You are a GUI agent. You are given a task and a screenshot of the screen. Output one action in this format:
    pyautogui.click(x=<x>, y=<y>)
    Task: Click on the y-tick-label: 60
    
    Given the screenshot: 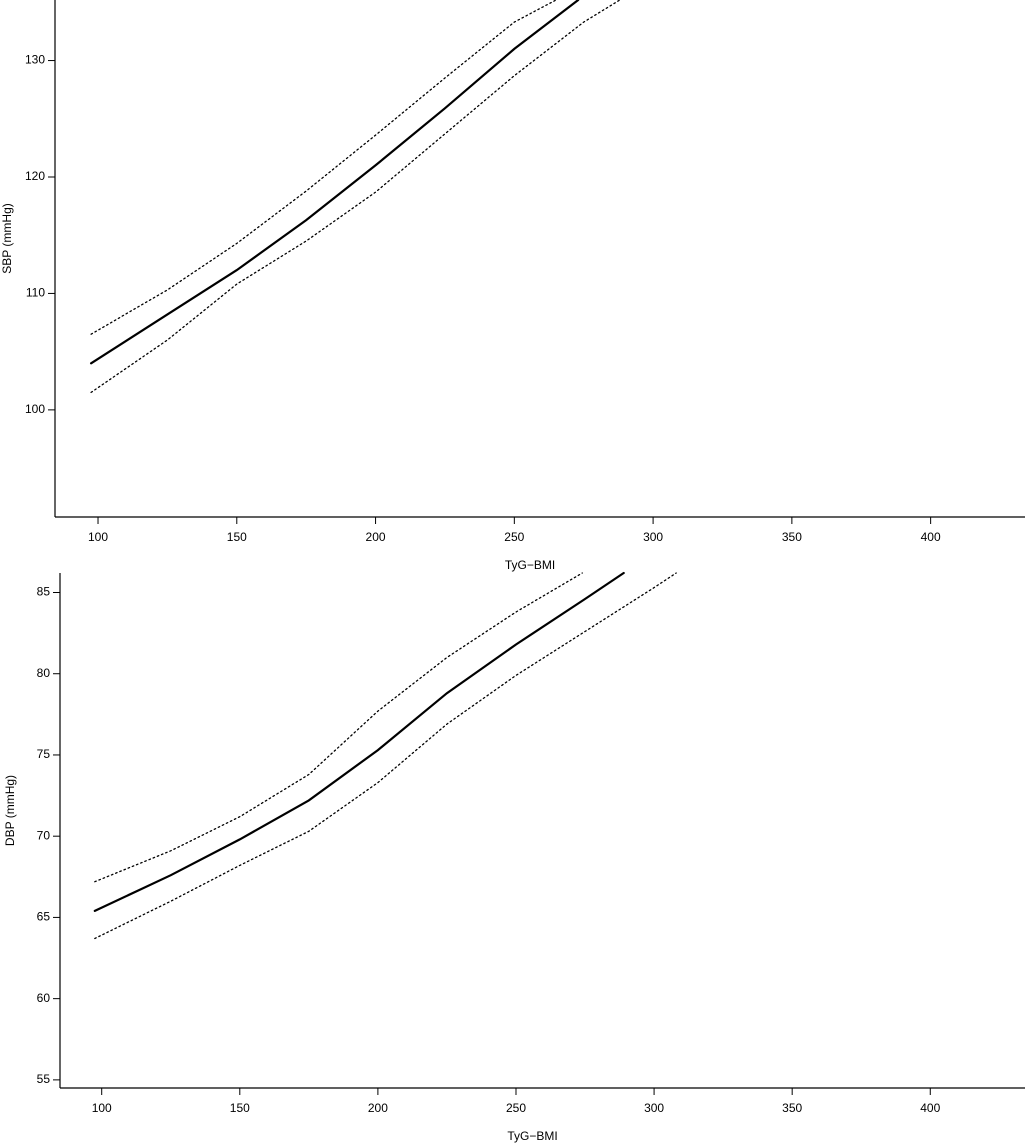 What is the action you would take?
    pyautogui.click(x=44, y=998)
    